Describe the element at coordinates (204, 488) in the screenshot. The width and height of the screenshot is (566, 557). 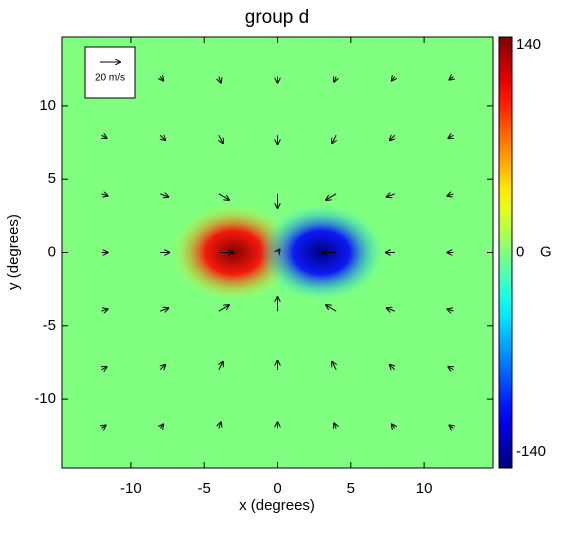
I see `x-tick-label: -5` at that location.